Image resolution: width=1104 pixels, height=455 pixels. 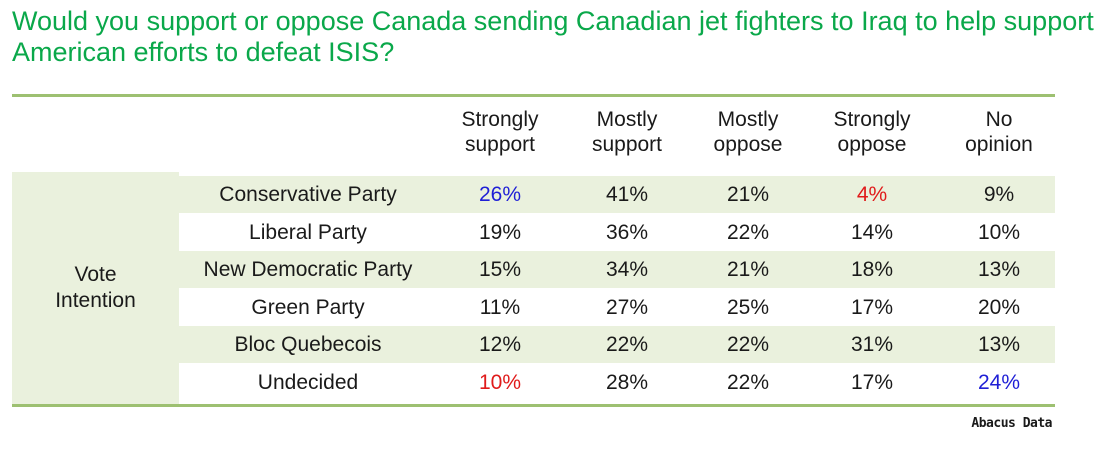 I want to click on value-cell: 34%, so click(x=627, y=269).